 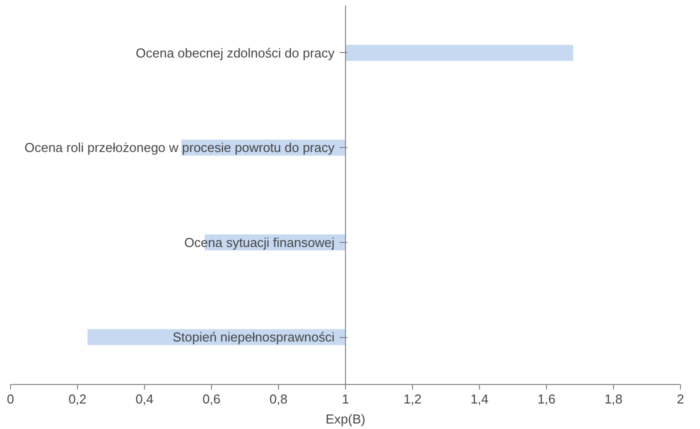 I want to click on x-tick-label: 0,6, so click(x=211, y=399).